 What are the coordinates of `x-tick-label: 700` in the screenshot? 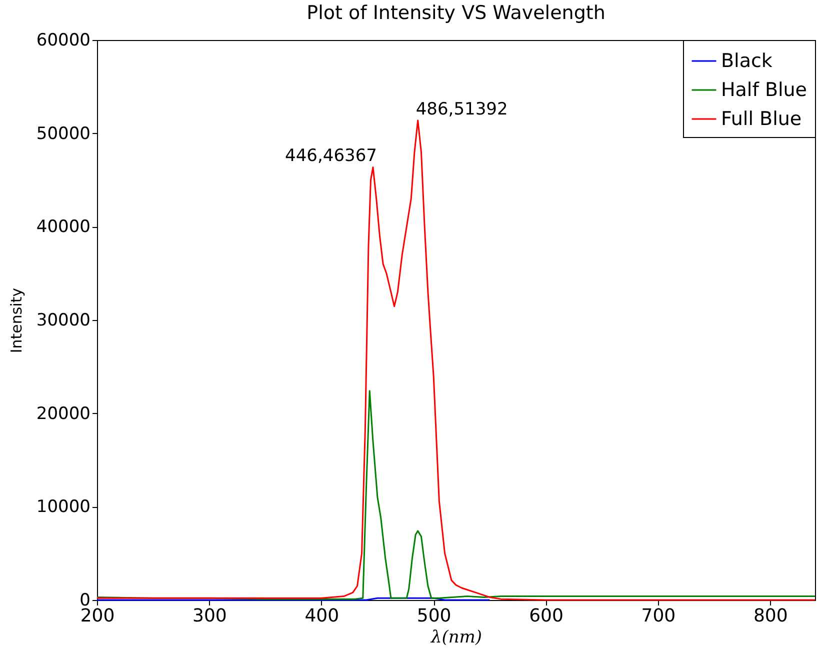 It's located at (658, 616).